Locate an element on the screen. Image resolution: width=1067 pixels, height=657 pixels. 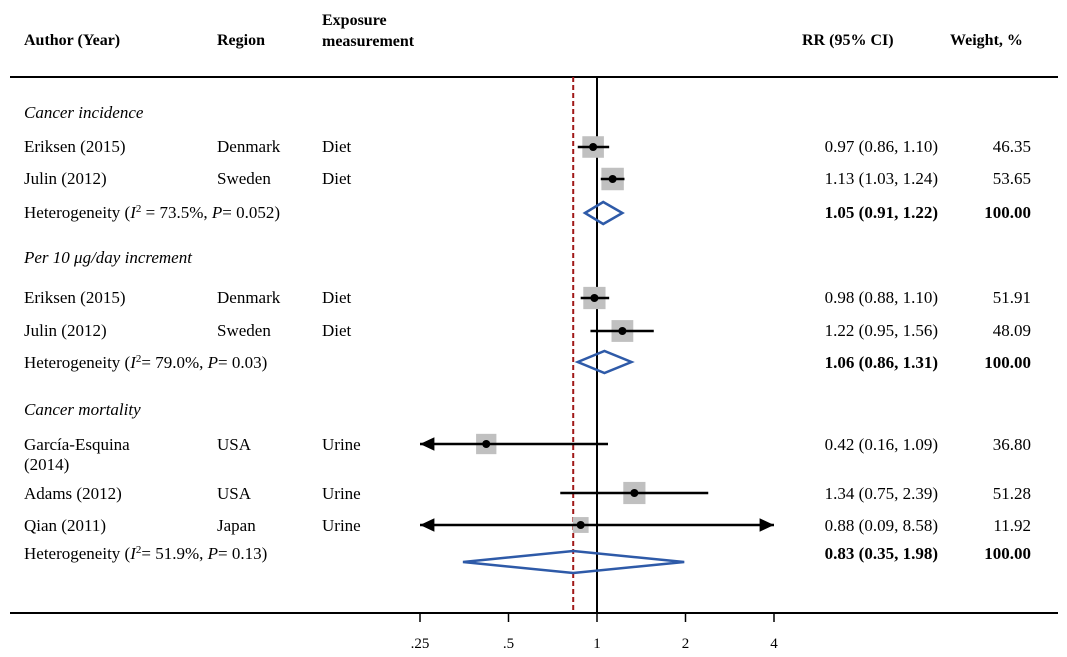
study-author: Adams (2012) is located at coordinates (73, 493).